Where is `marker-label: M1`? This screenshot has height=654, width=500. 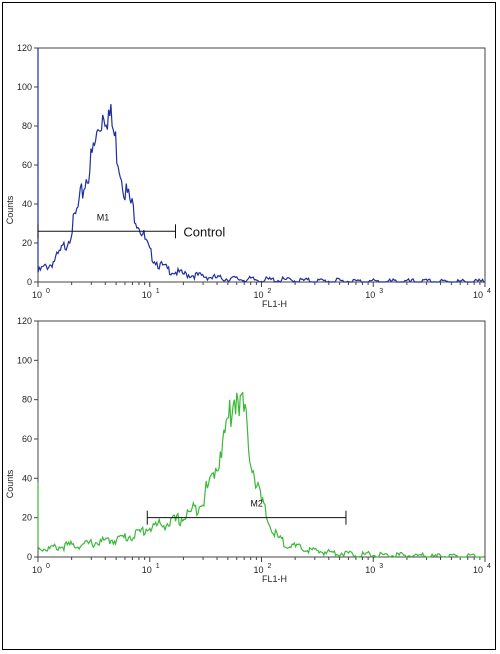
marker-label: M1 is located at coordinates (103, 217).